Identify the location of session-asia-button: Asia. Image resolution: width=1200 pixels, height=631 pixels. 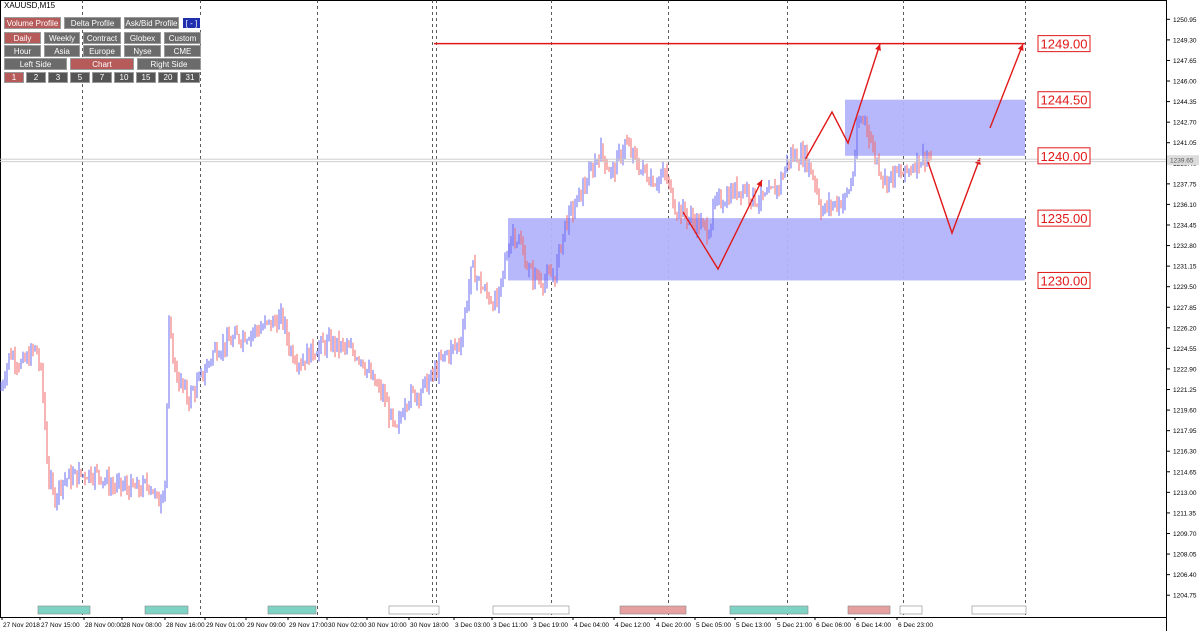
(62, 51).